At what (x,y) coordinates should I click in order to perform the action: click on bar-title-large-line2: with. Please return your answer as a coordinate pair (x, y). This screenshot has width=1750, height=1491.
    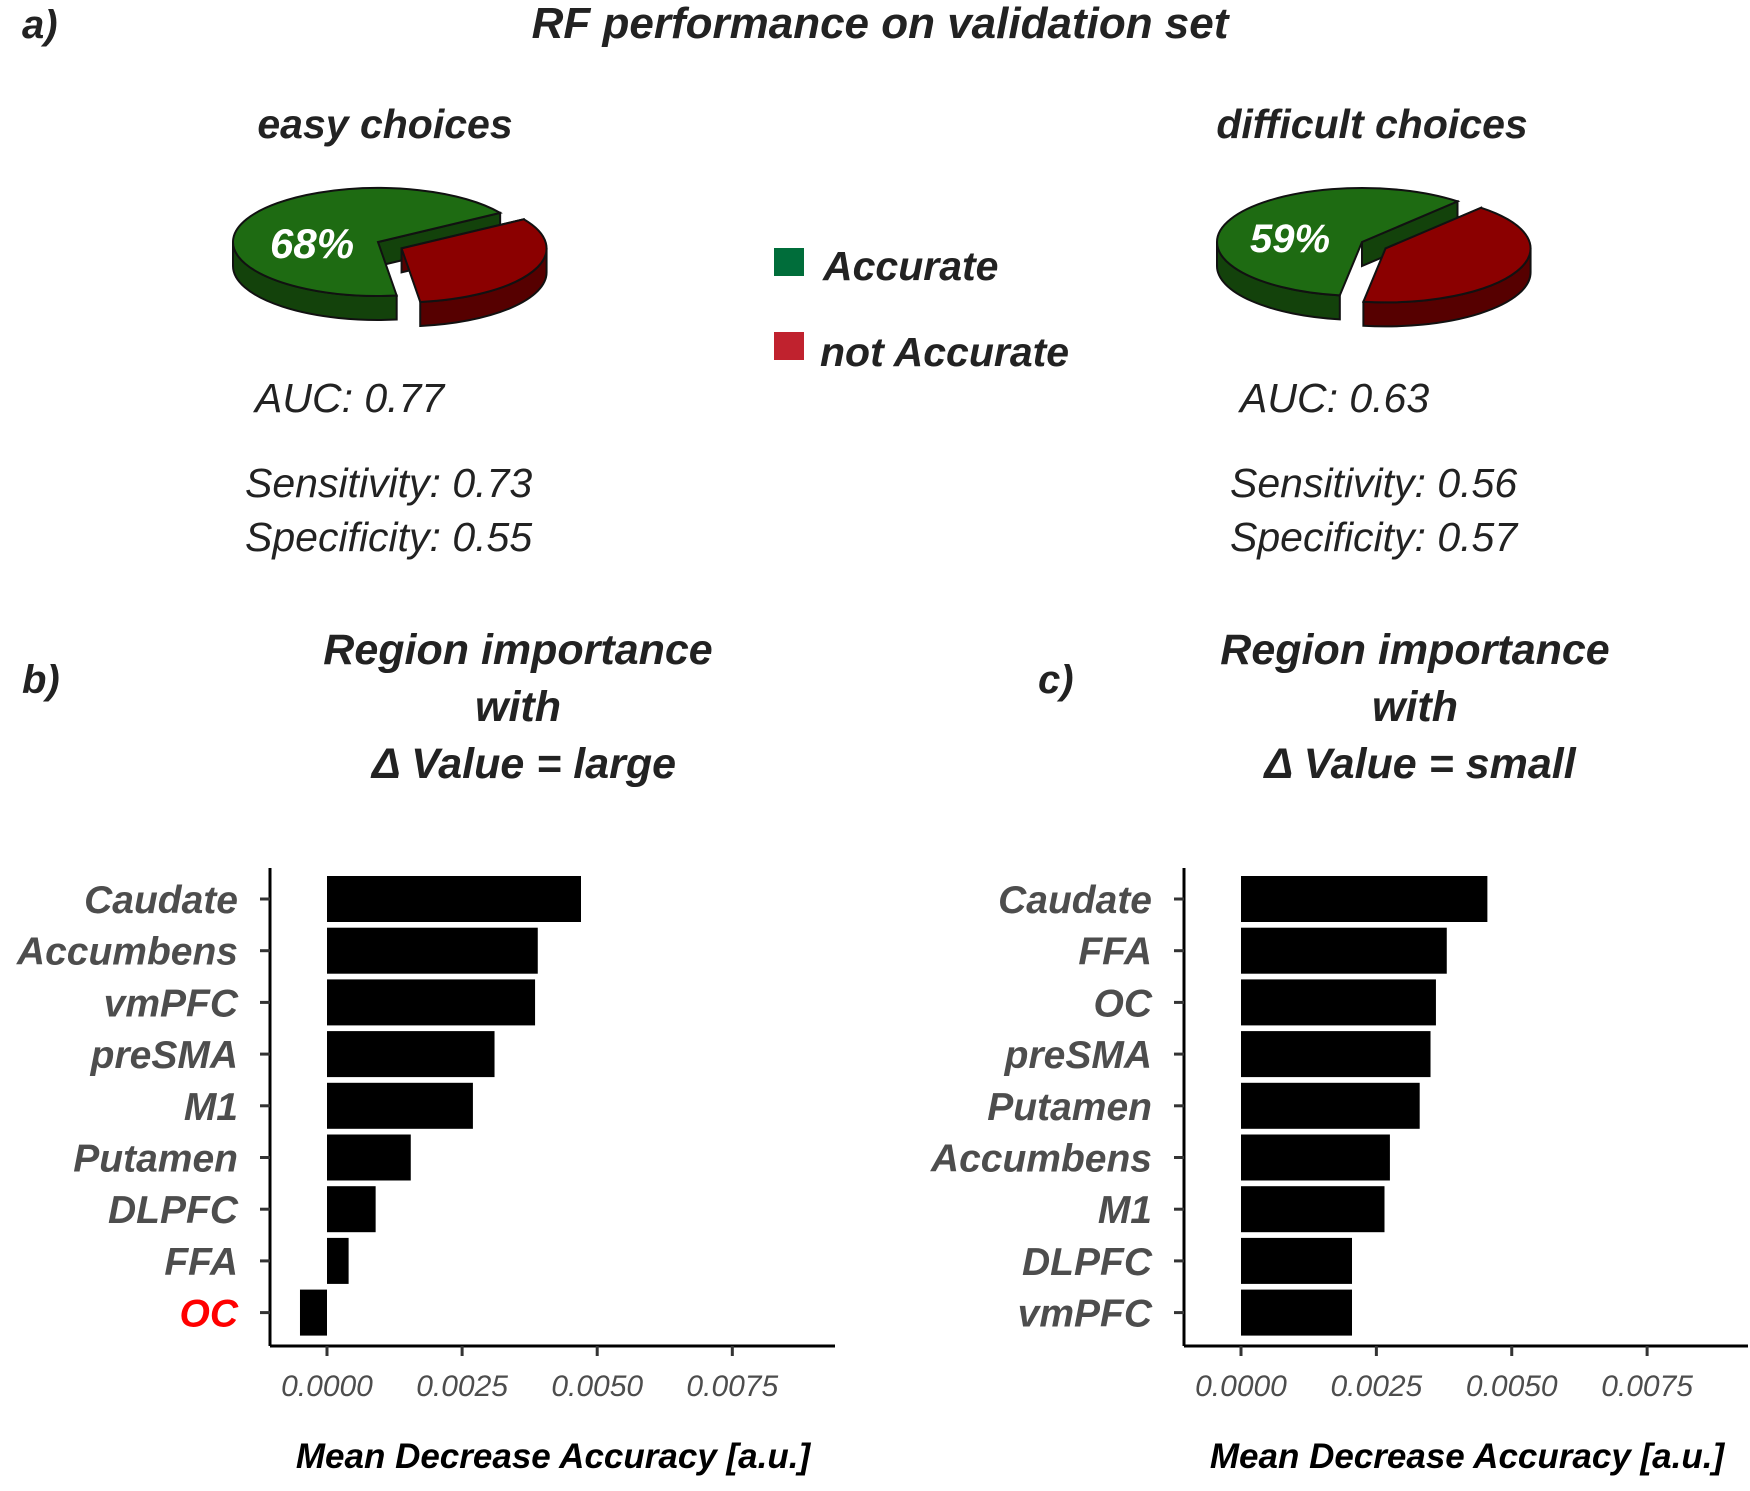
    Looking at the image, I should click on (518, 707).